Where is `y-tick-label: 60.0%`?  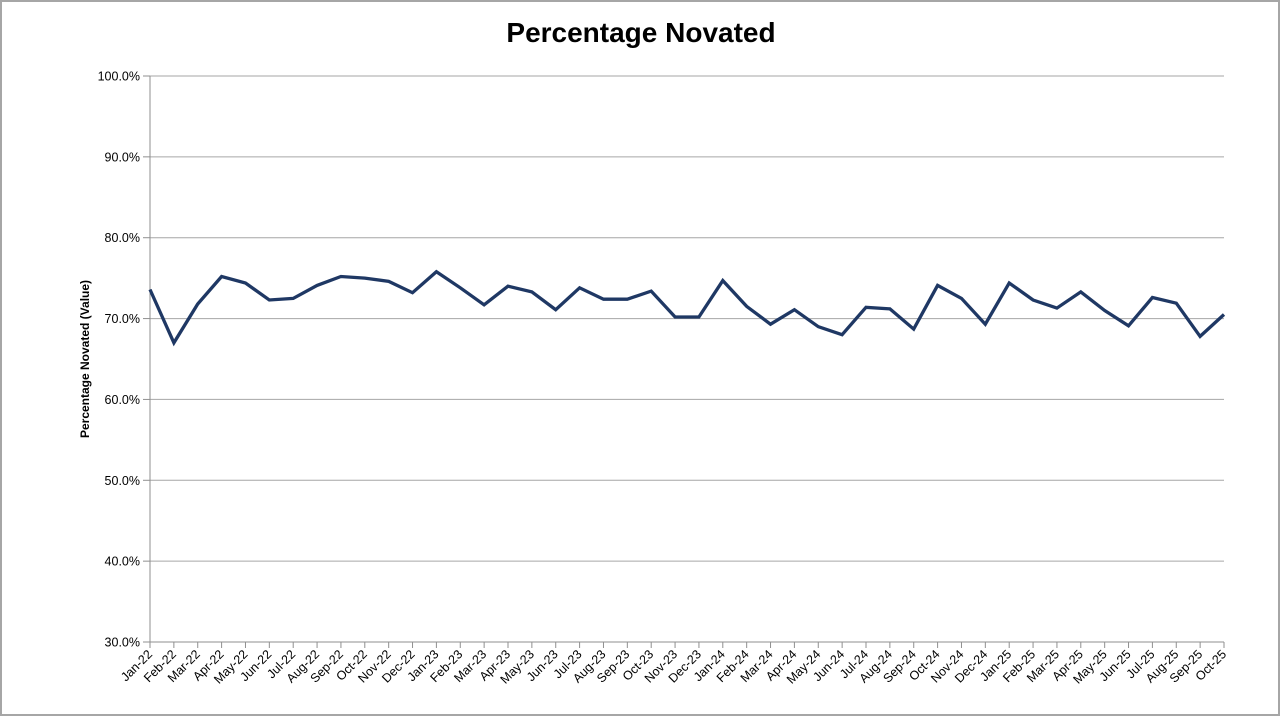 y-tick-label: 60.0% is located at coordinates (122, 400).